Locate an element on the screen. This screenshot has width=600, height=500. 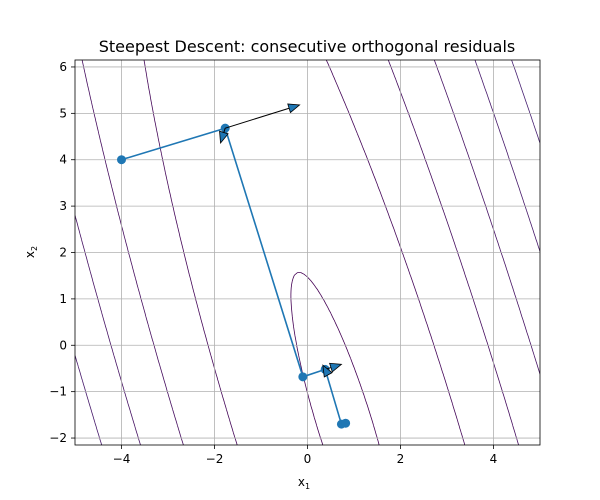
x-axis-label-base: x is located at coordinates (301, 482).